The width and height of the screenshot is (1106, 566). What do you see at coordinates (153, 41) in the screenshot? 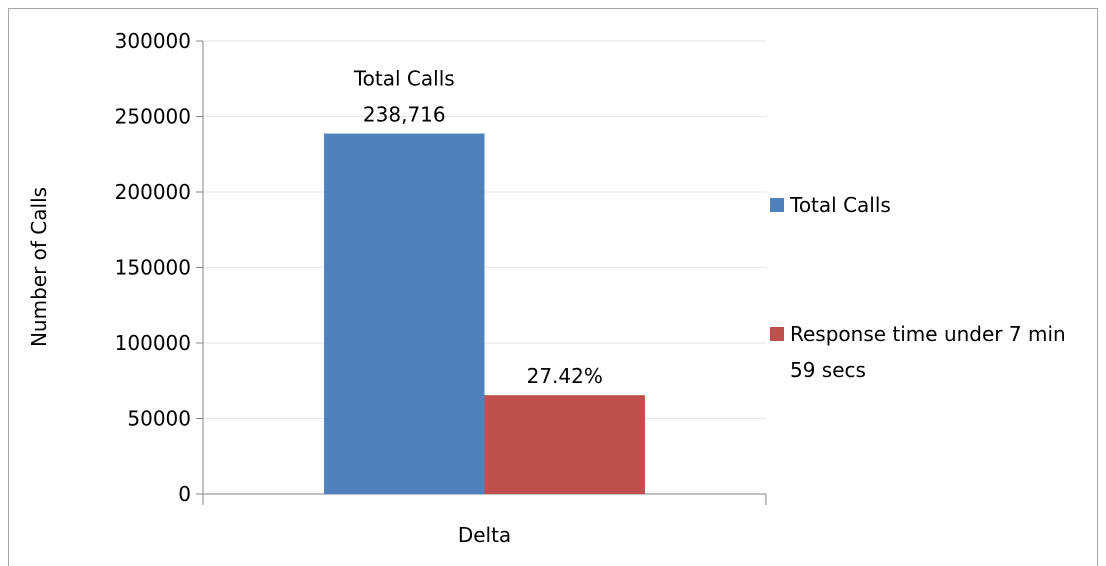
I see `y-tick-label: 300000` at bounding box center [153, 41].